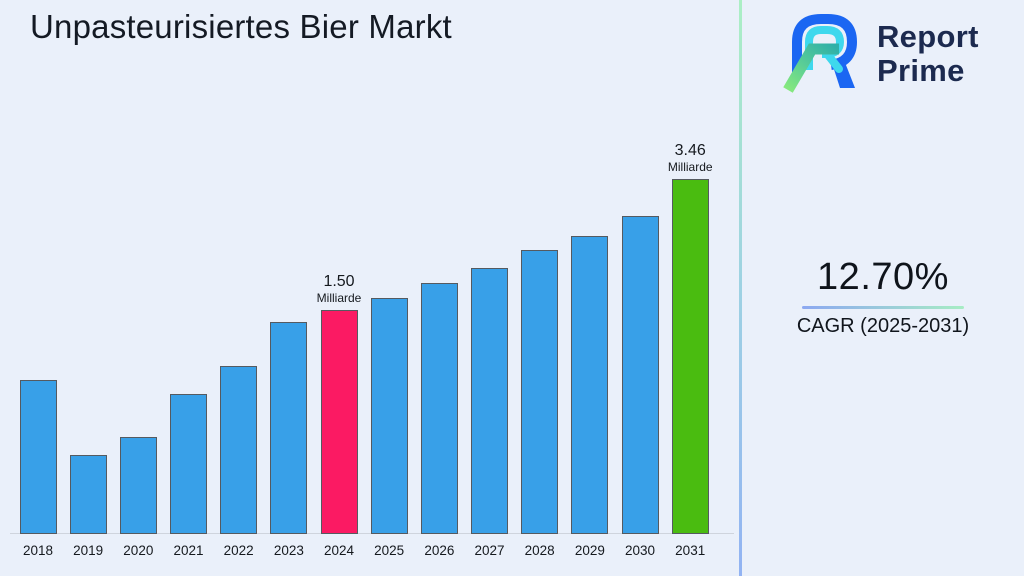 Image resolution: width=1024 pixels, height=576 pixels. What do you see at coordinates (640, 550) in the screenshot?
I see `x-tick-2030: 2030` at bounding box center [640, 550].